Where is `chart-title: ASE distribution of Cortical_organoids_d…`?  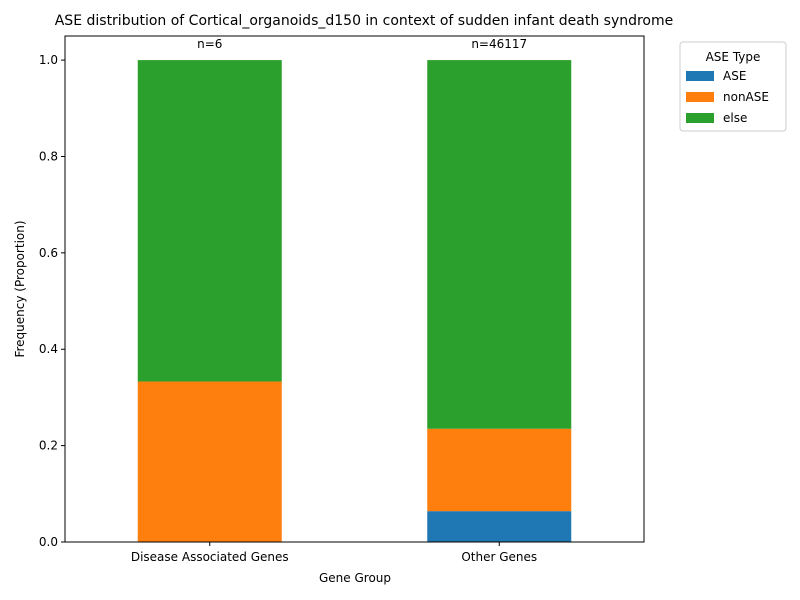
chart-title: ASE distribution of Cortical_organoids_d… is located at coordinates (364, 21).